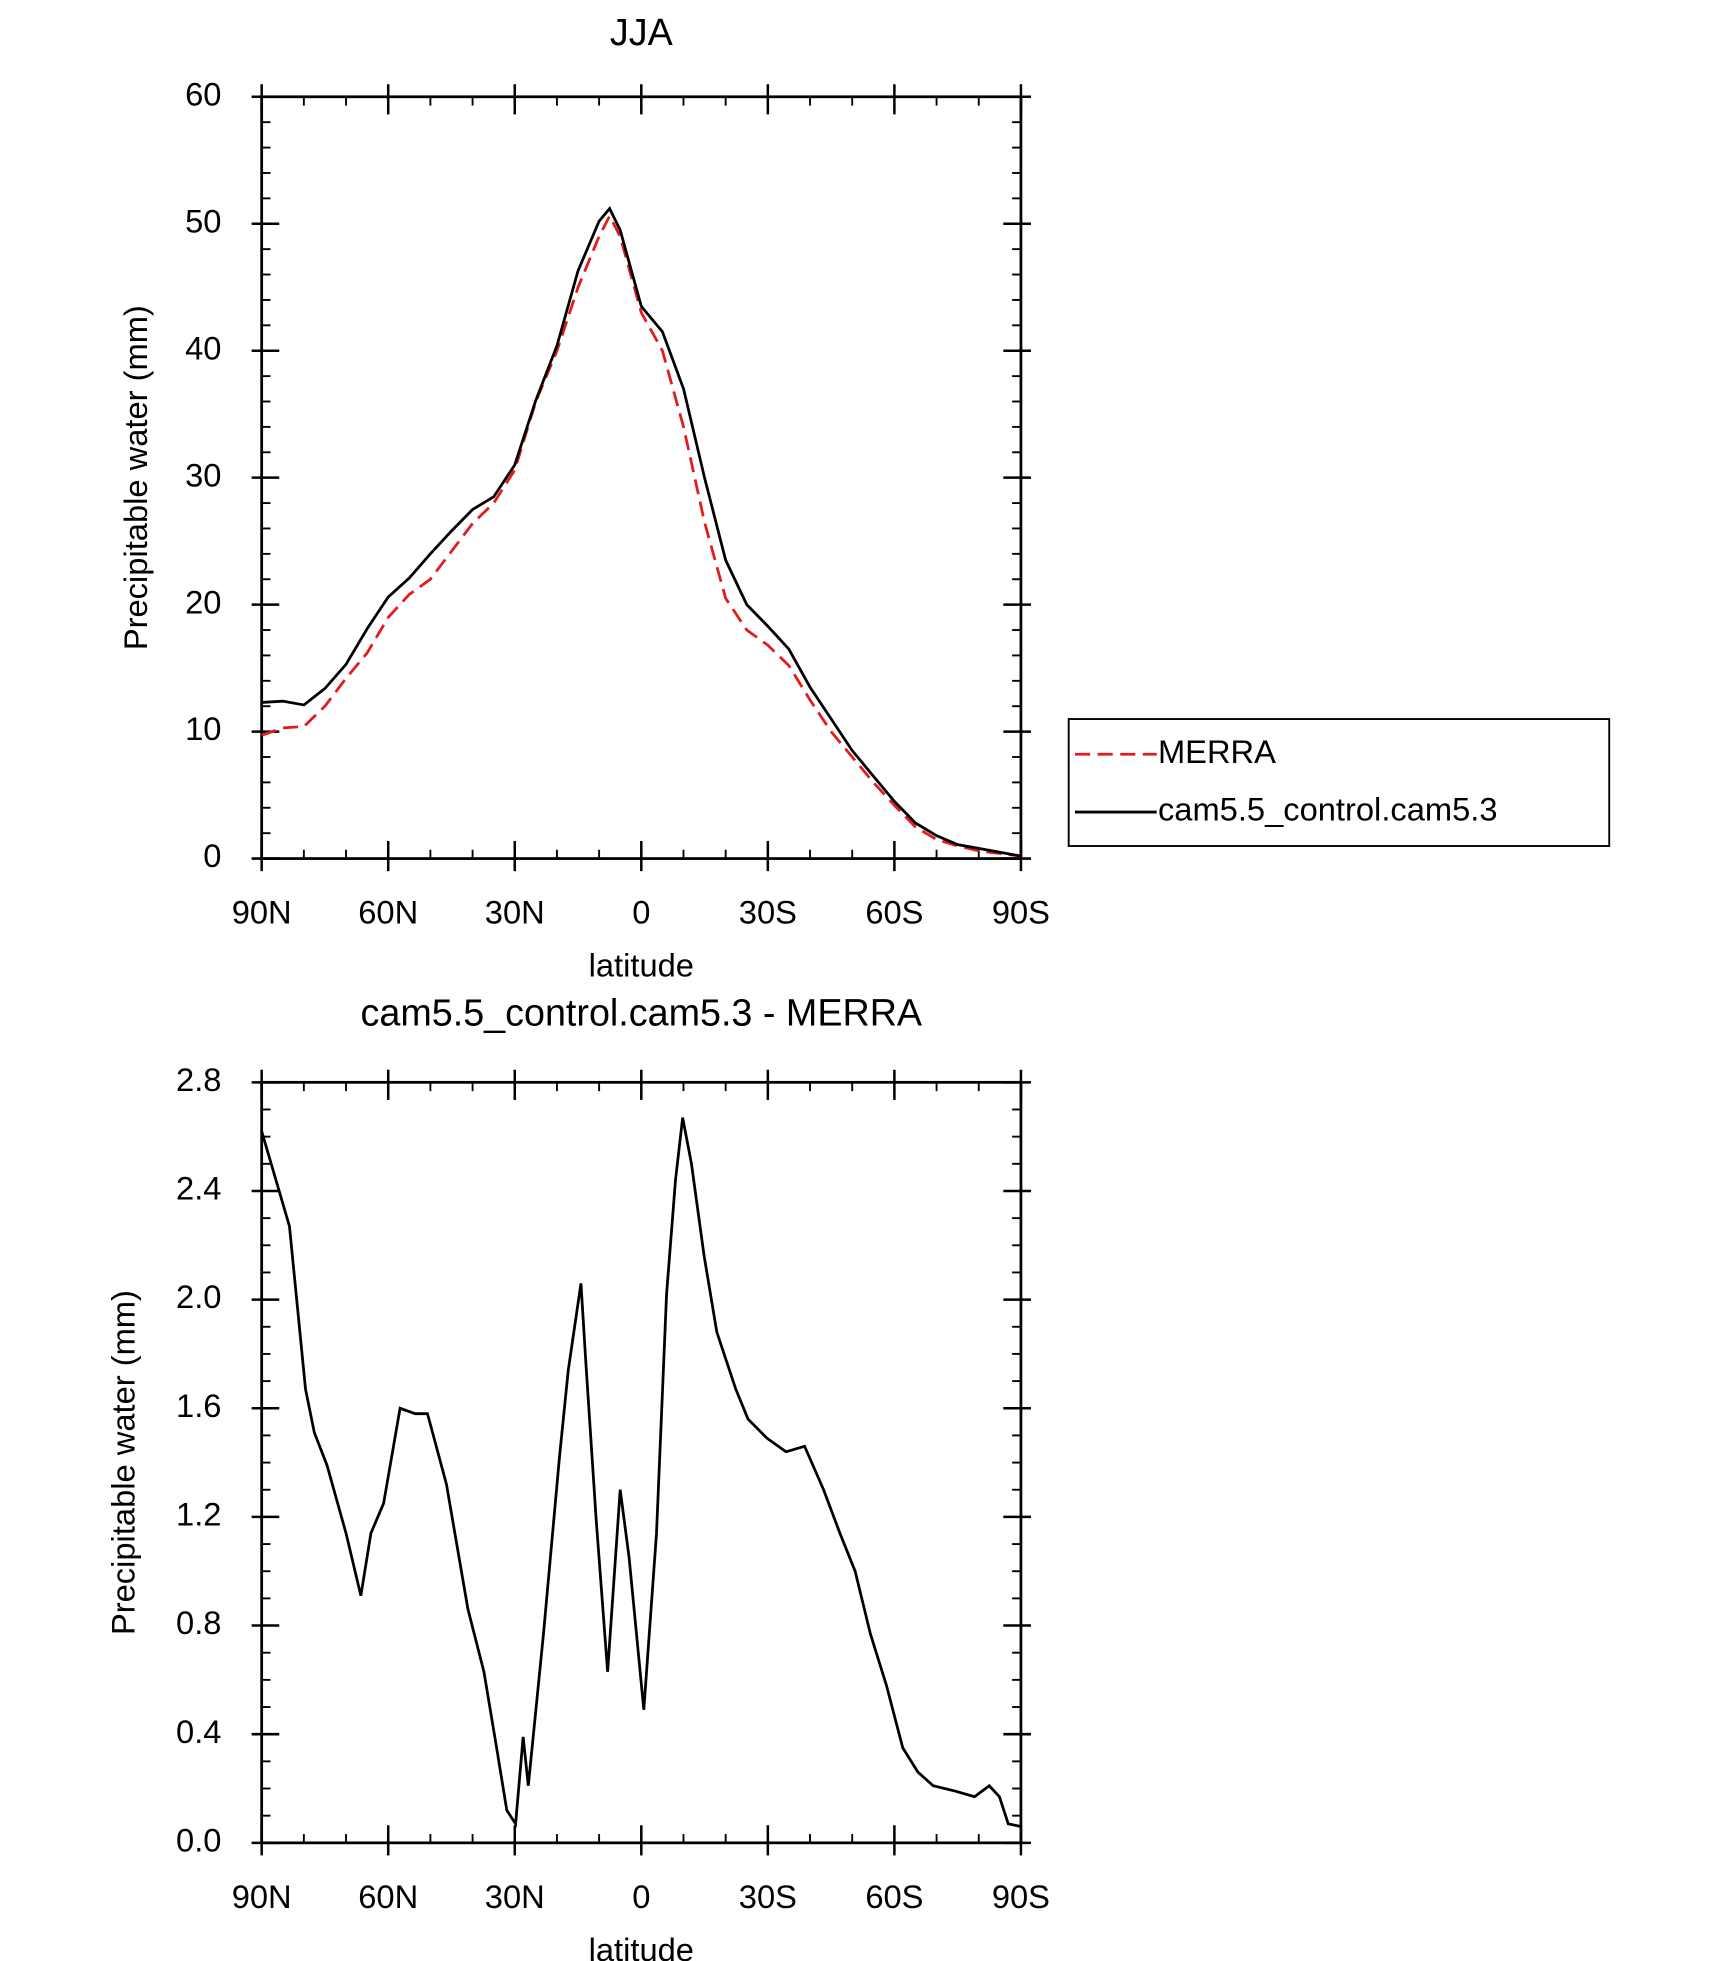 The image size is (1710, 1961). I want to click on legend-label: MERRA, so click(1217, 751).